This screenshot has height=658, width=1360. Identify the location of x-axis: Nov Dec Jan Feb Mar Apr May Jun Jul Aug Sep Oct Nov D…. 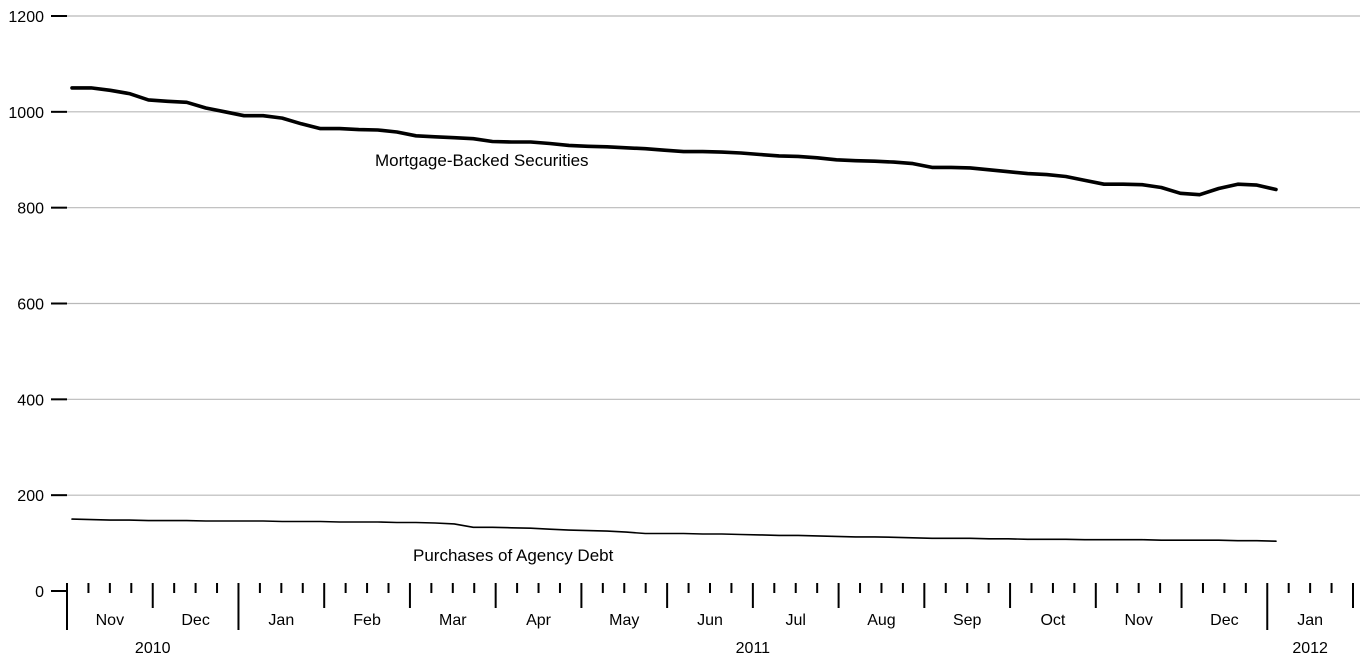
(710, 620).